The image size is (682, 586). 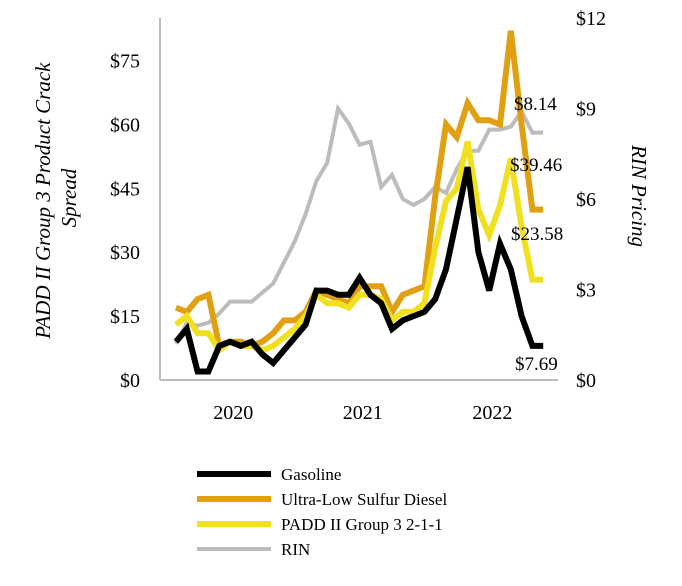 What do you see at coordinates (130, 381) in the screenshot?
I see `left-tick-label: $0` at bounding box center [130, 381].